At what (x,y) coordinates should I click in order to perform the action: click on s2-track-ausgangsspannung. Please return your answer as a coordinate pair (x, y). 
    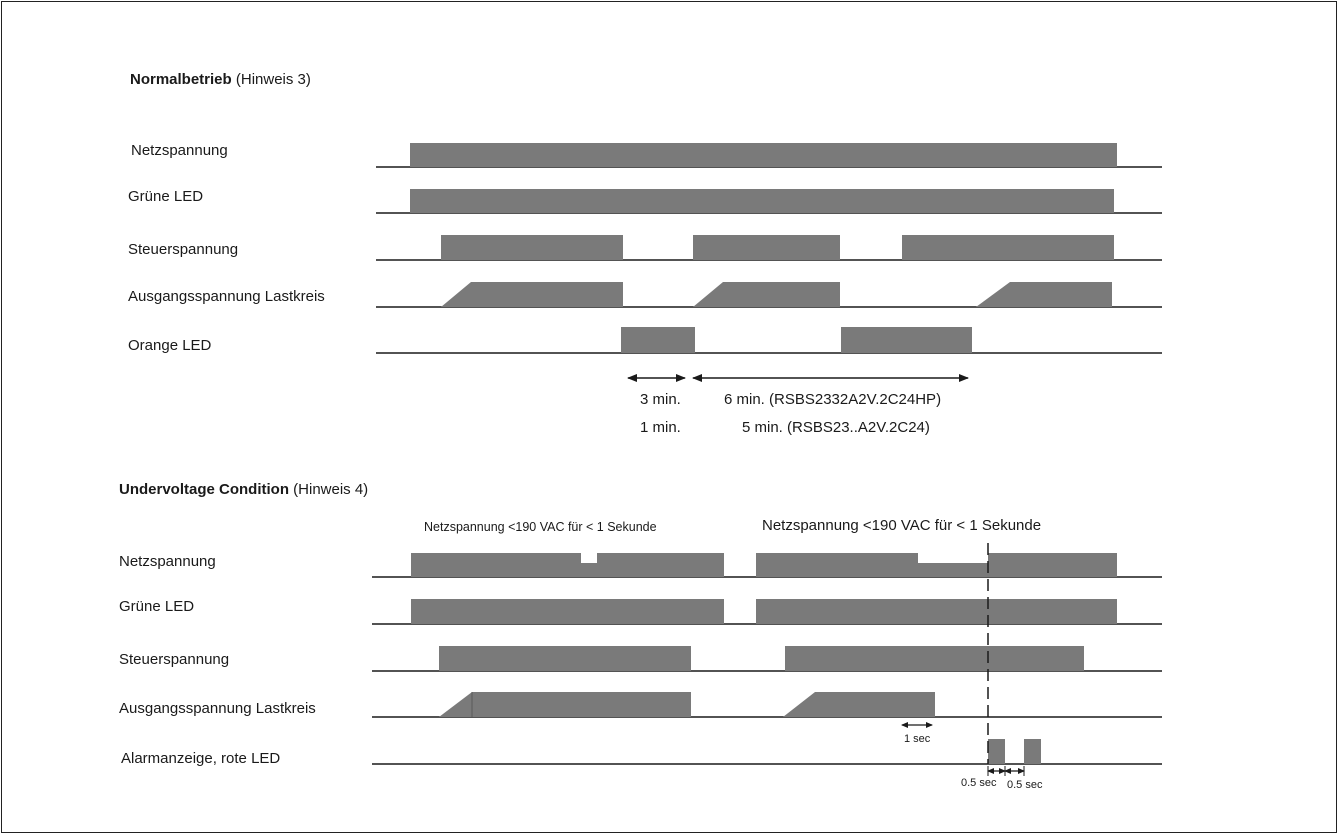
    Looking at the image, I should click on (767, 705).